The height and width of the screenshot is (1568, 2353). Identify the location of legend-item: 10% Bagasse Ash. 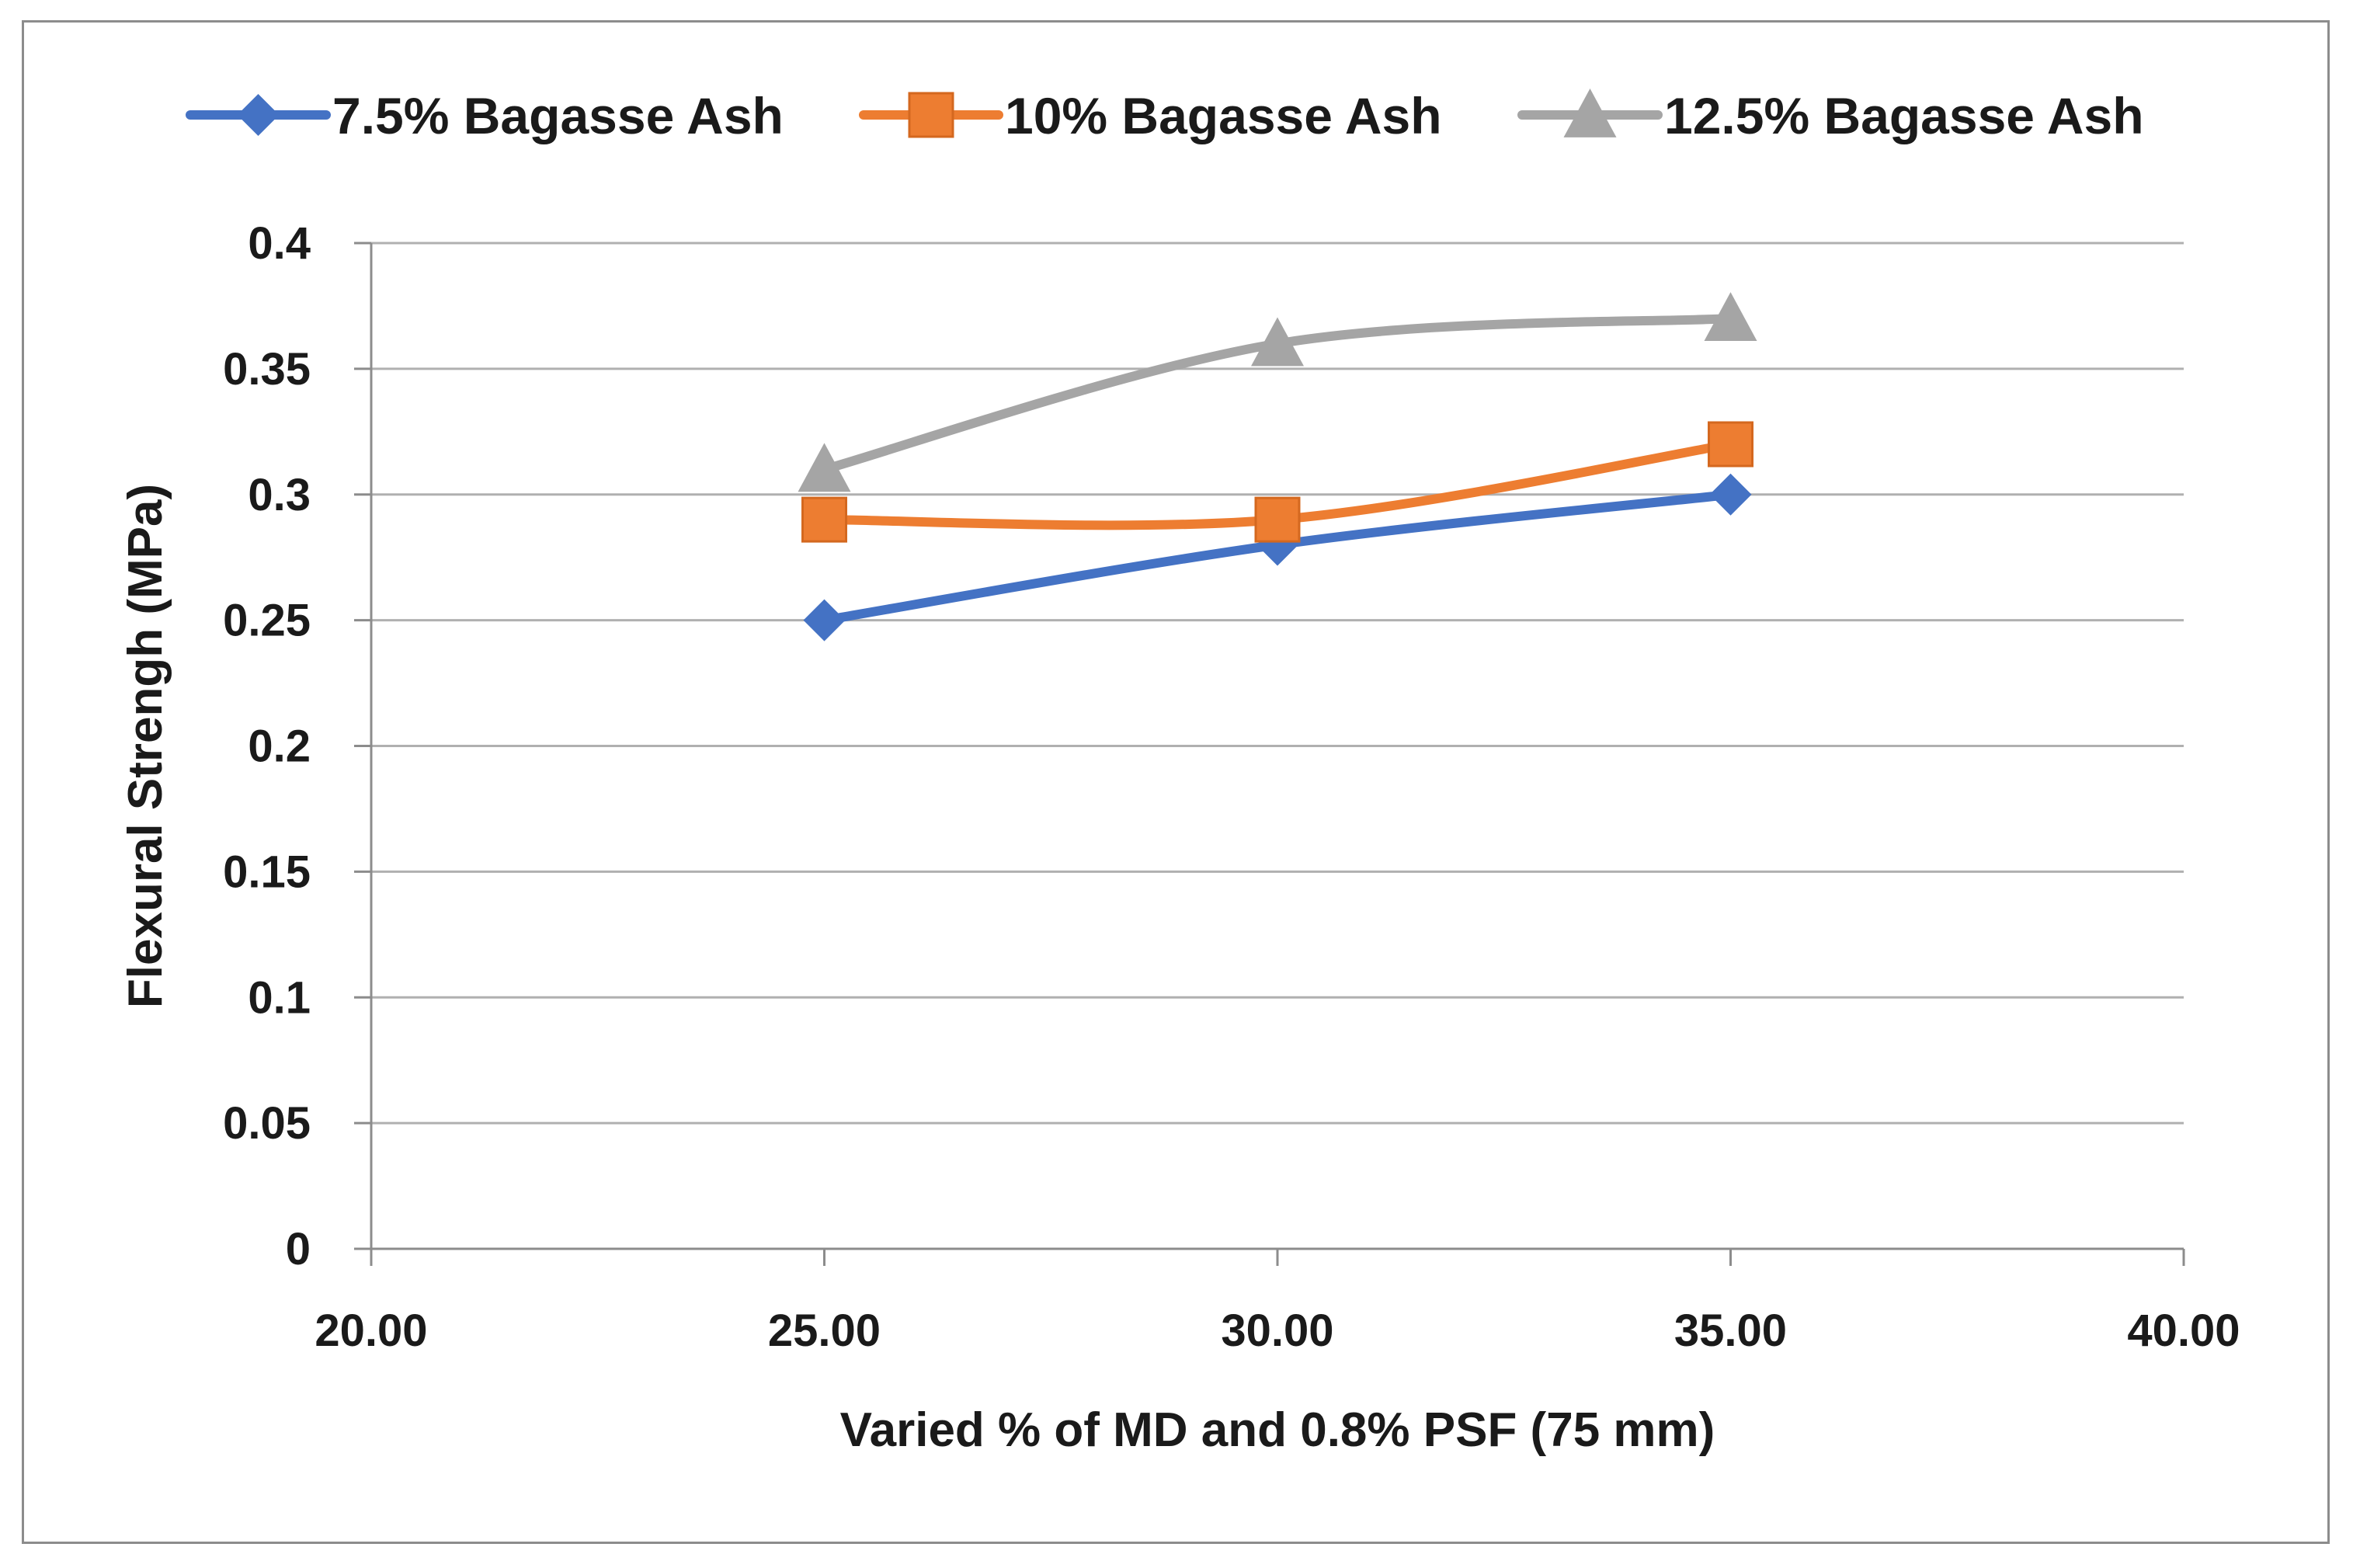
(1150, 116).